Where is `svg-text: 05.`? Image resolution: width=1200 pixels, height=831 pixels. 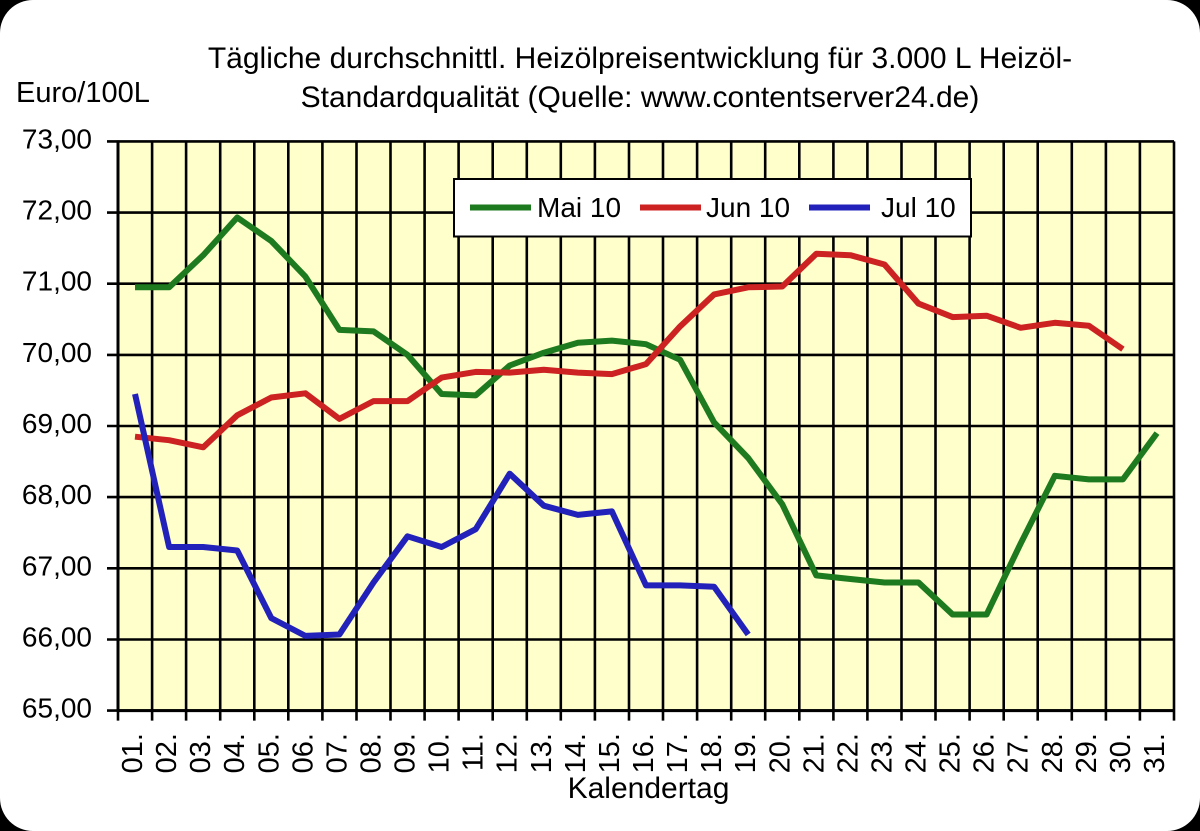
svg-text: 05. is located at coordinates (269, 753).